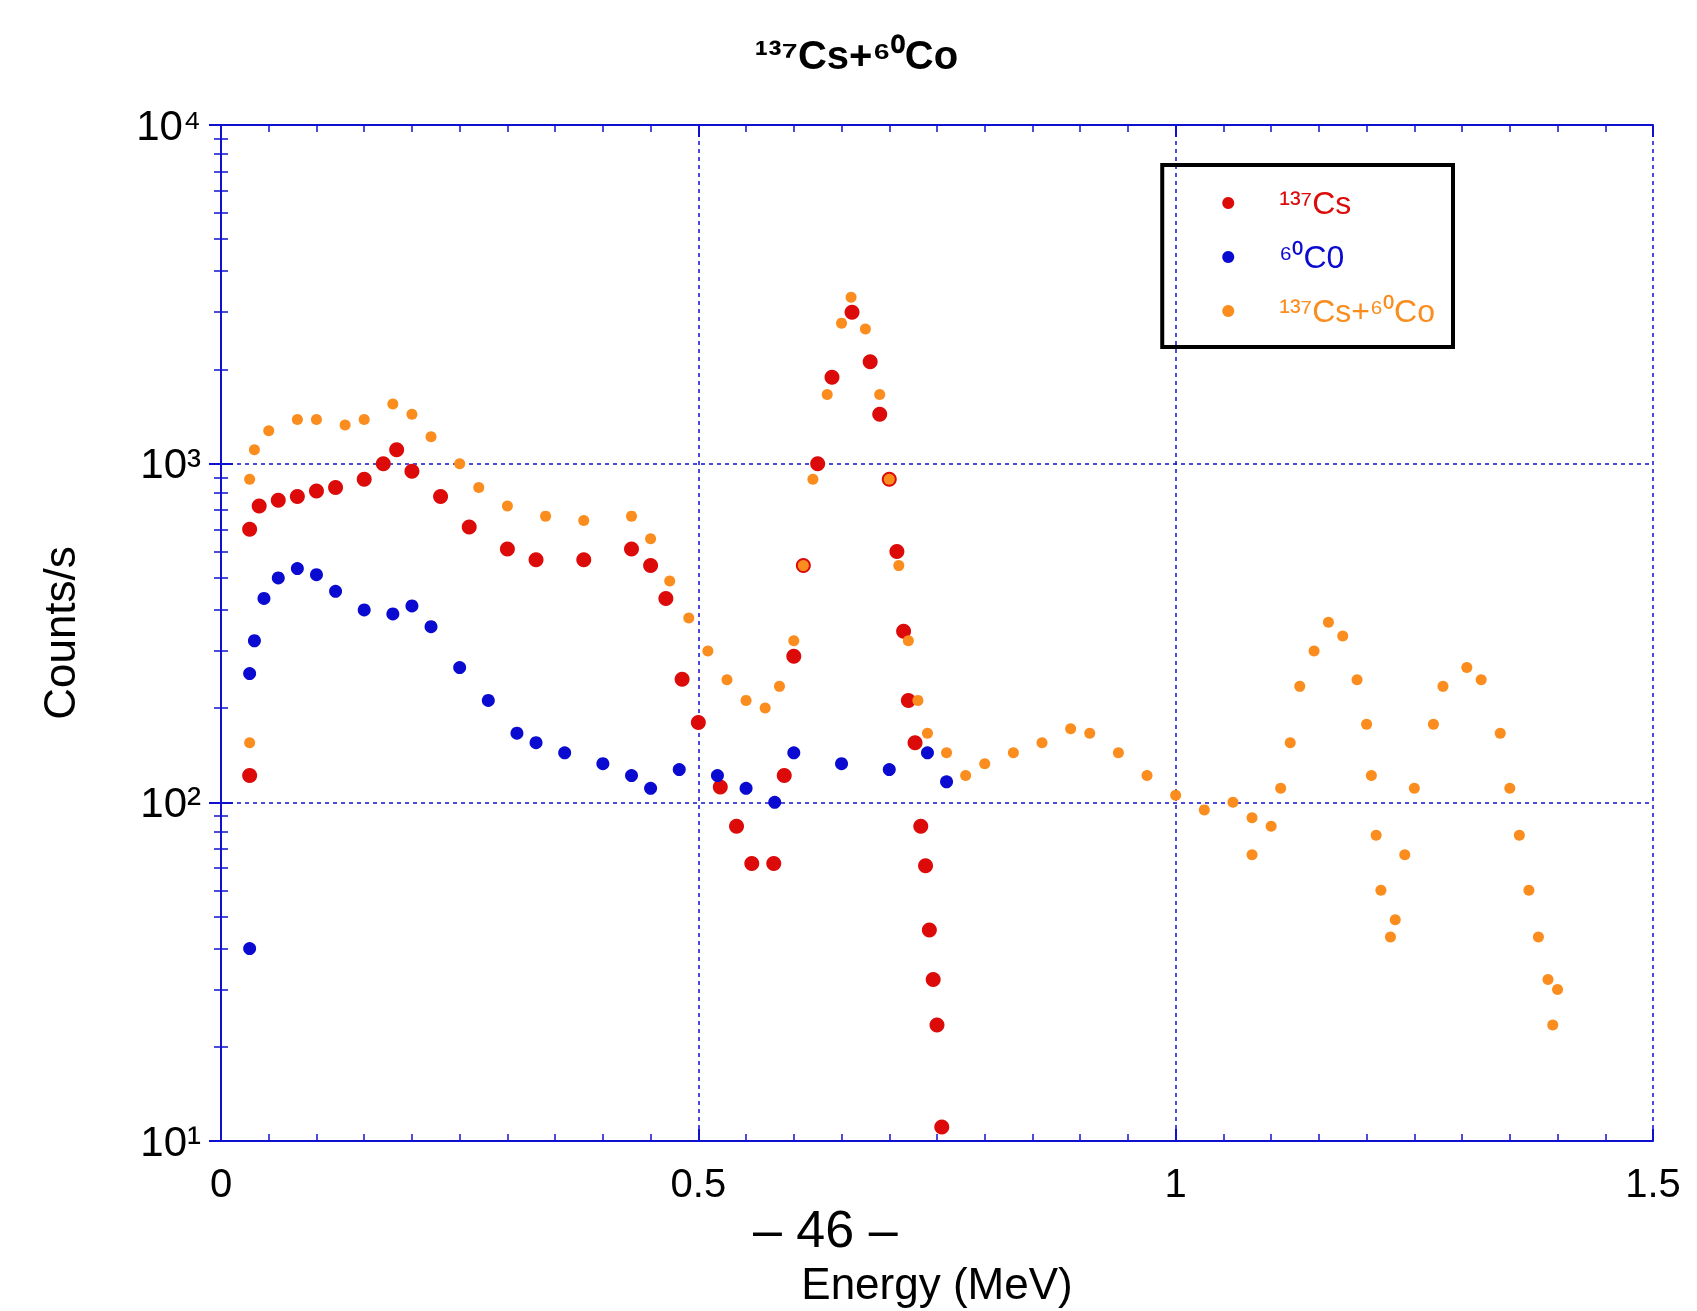  Describe the element at coordinates (171, 802) in the screenshot. I see `y-tick-label: 10²` at that location.